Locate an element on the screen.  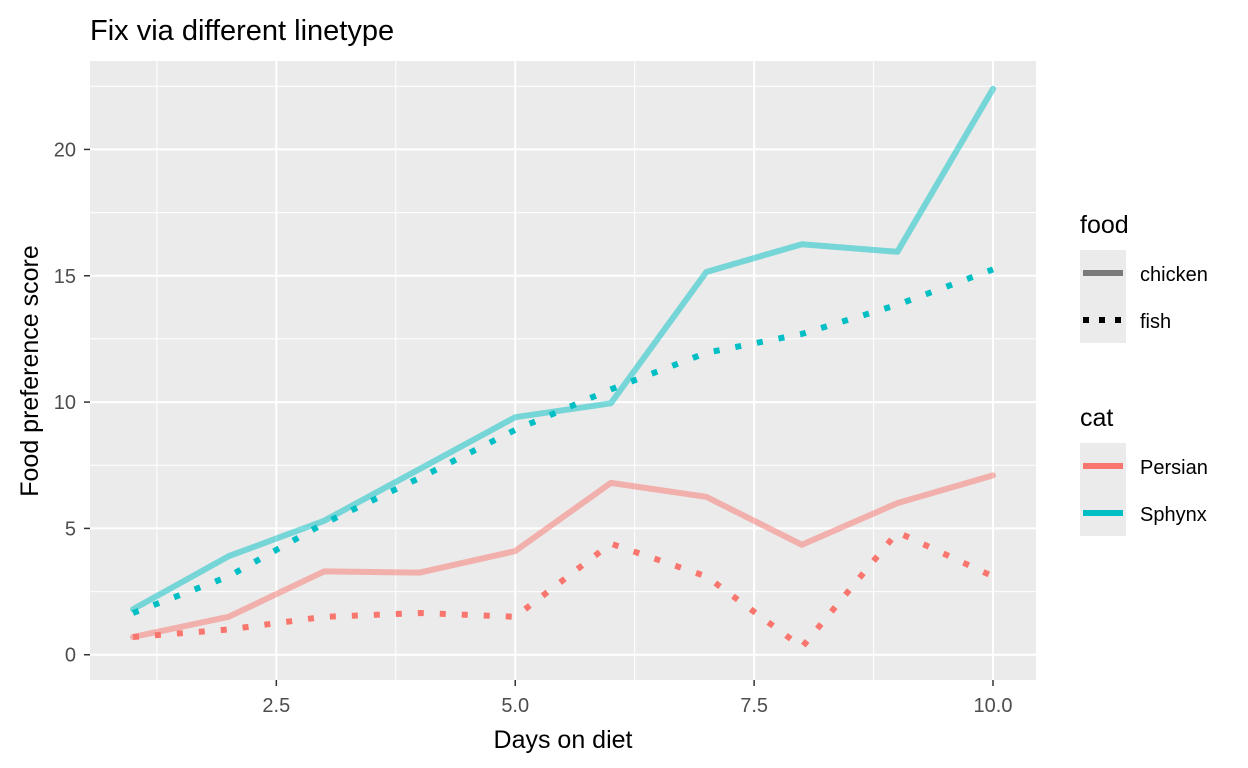
legend-label-chicken: chicken is located at coordinates (1174, 275).